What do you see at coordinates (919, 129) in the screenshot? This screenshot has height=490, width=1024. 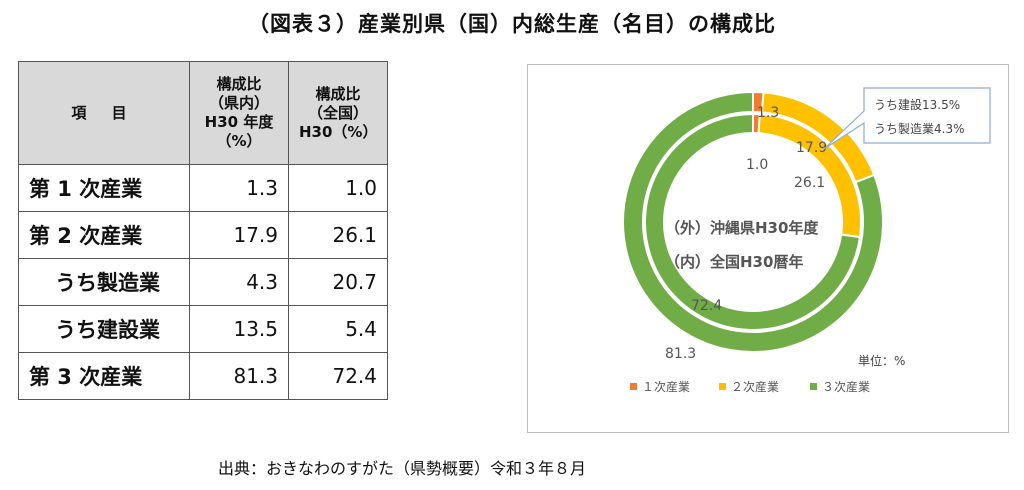 I see `callout-manufacturing: うち製造業4.3%` at bounding box center [919, 129].